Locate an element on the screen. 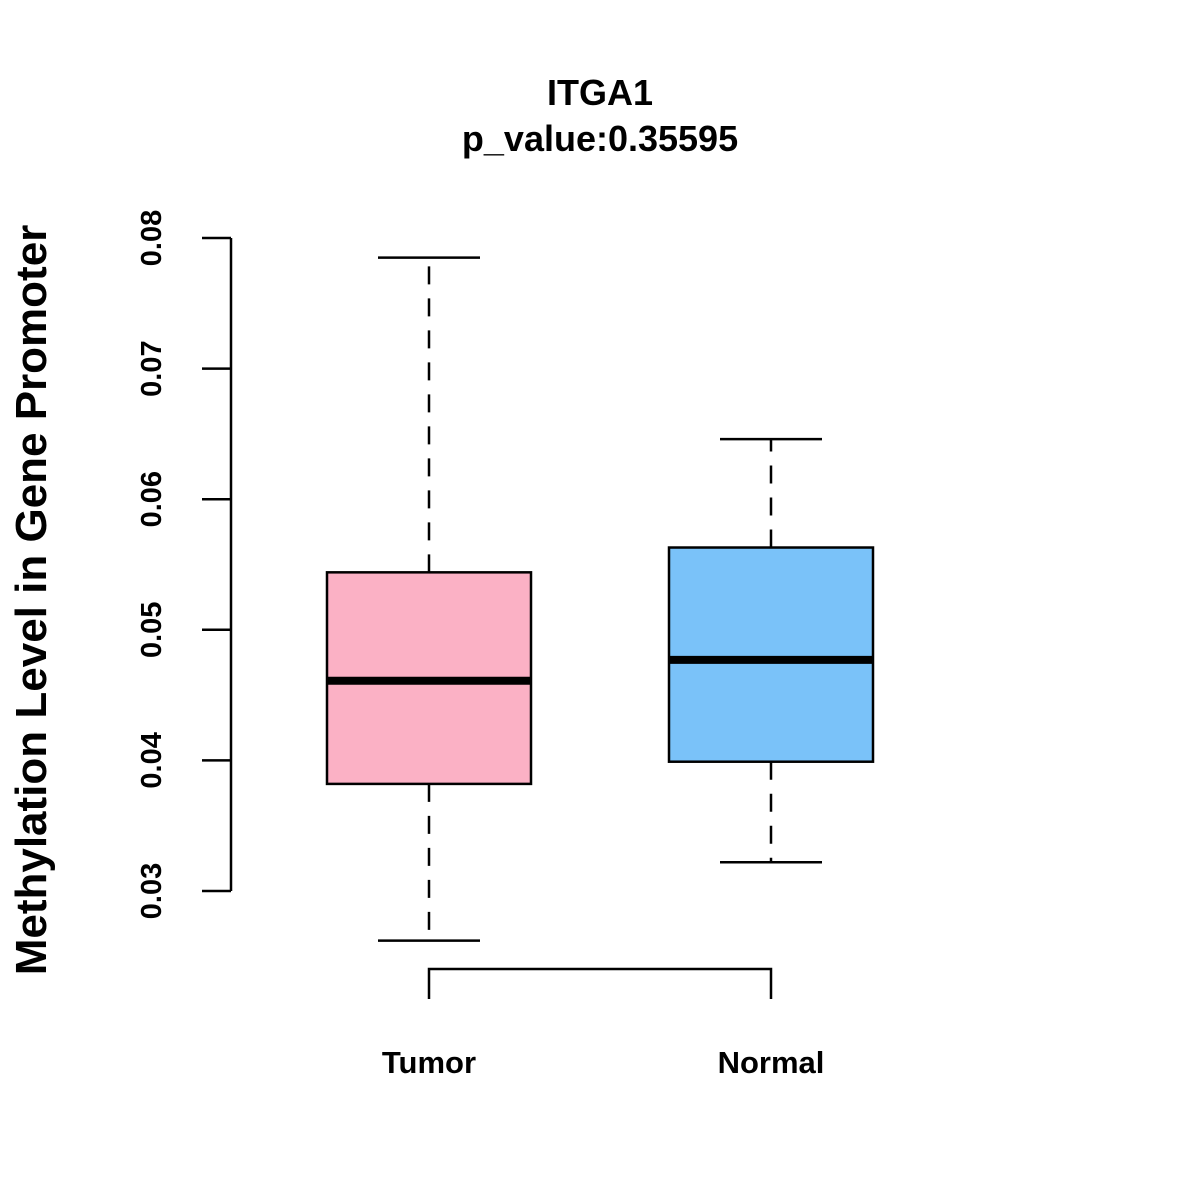  chart-subtitle: p_value:0.35595 is located at coordinates (600, 138).